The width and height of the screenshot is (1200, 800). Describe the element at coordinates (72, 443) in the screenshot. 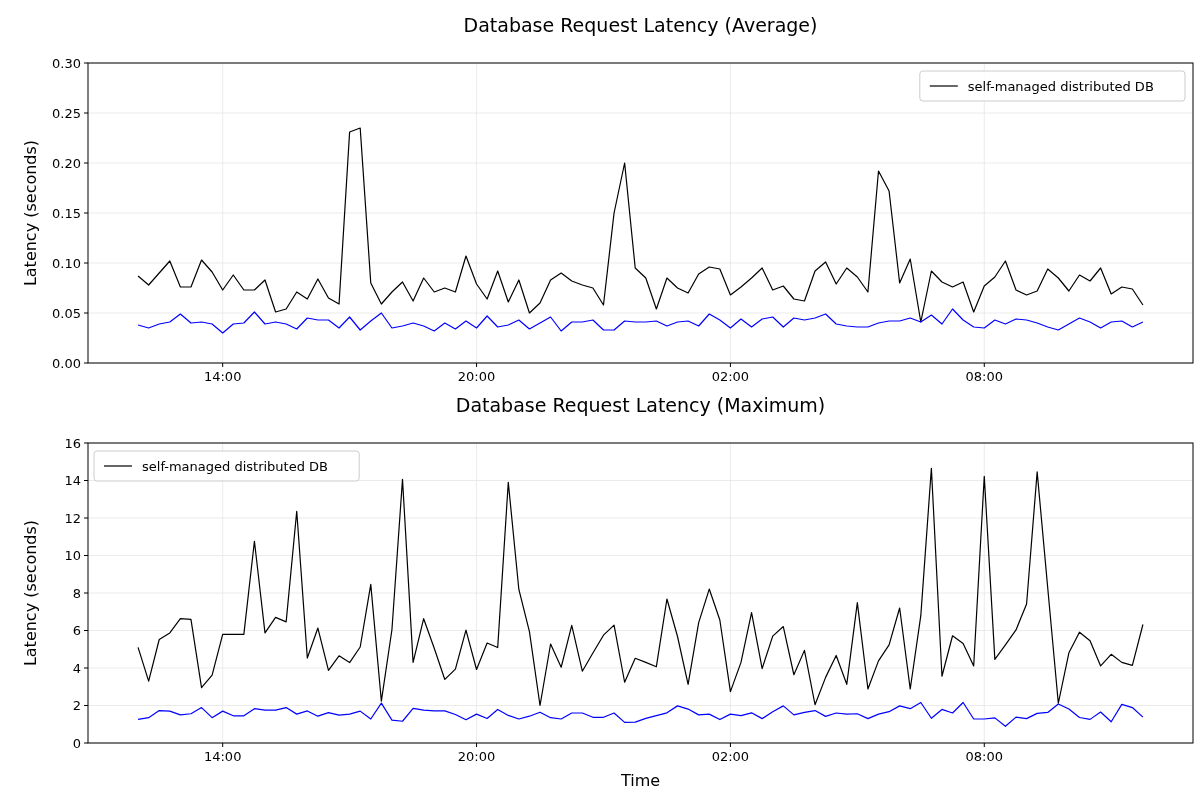

I see `y-tick-label: 16` at that location.